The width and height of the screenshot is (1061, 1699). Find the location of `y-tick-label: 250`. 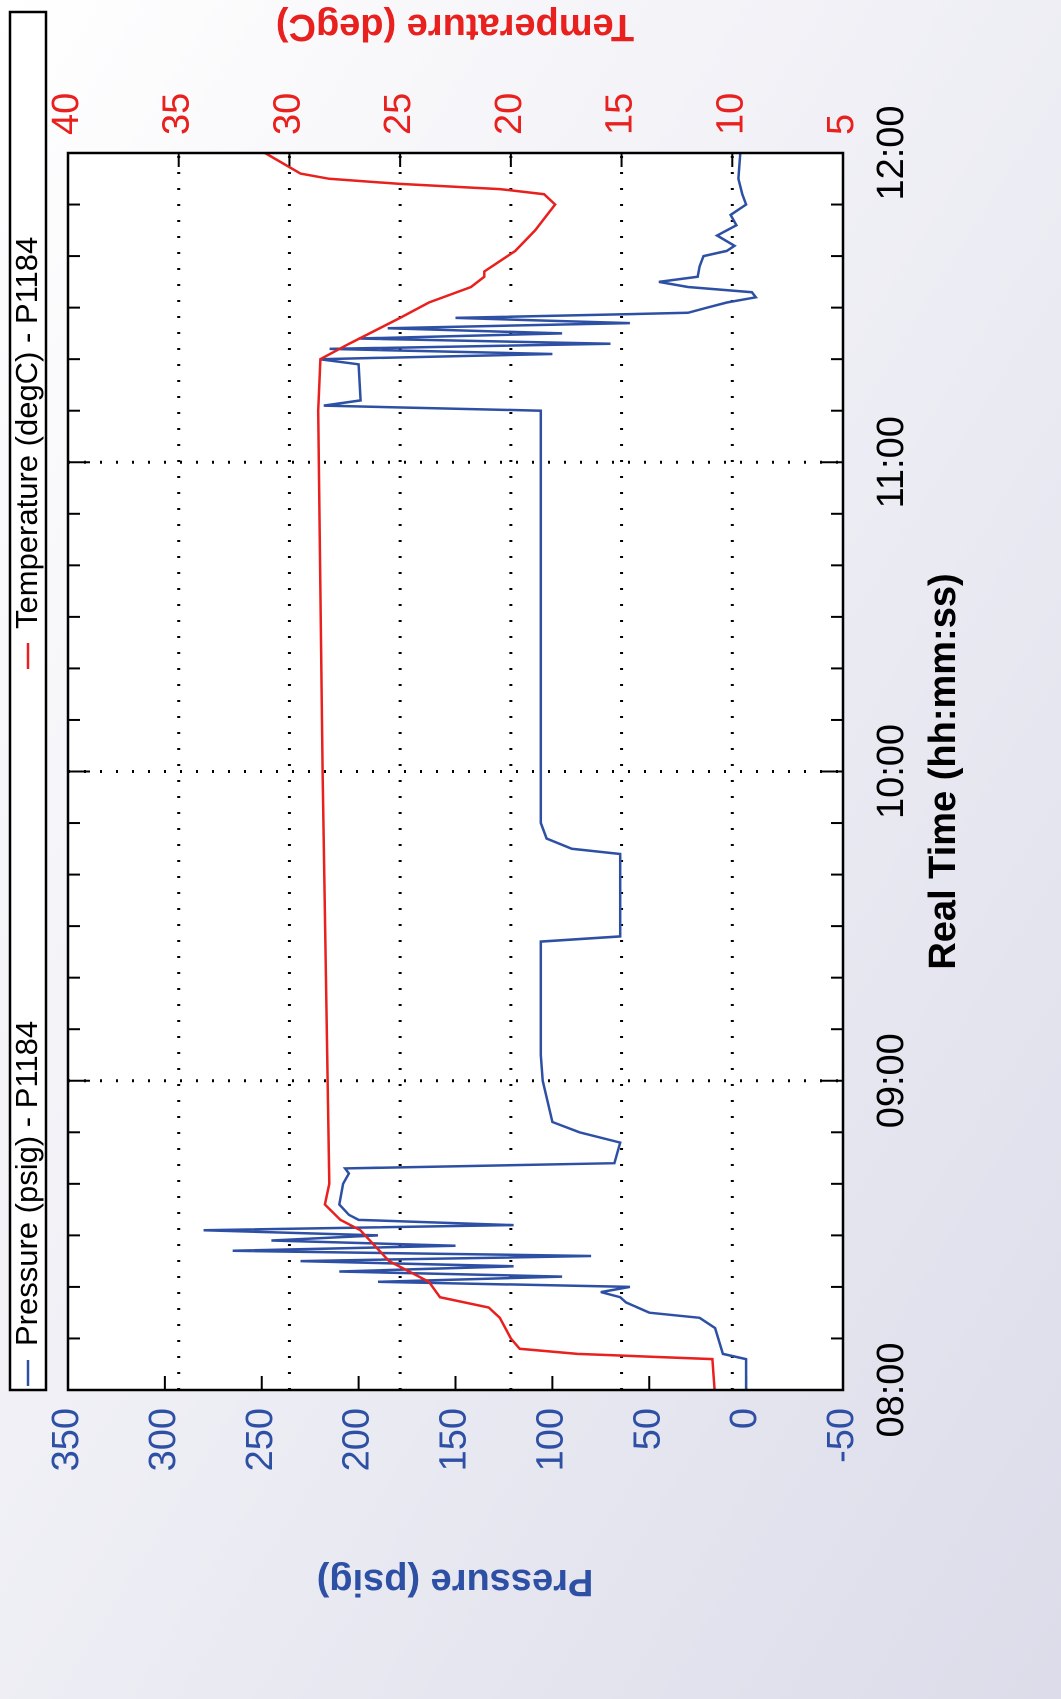

y-tick-label: 250 is located at coordinates (260, 1439).